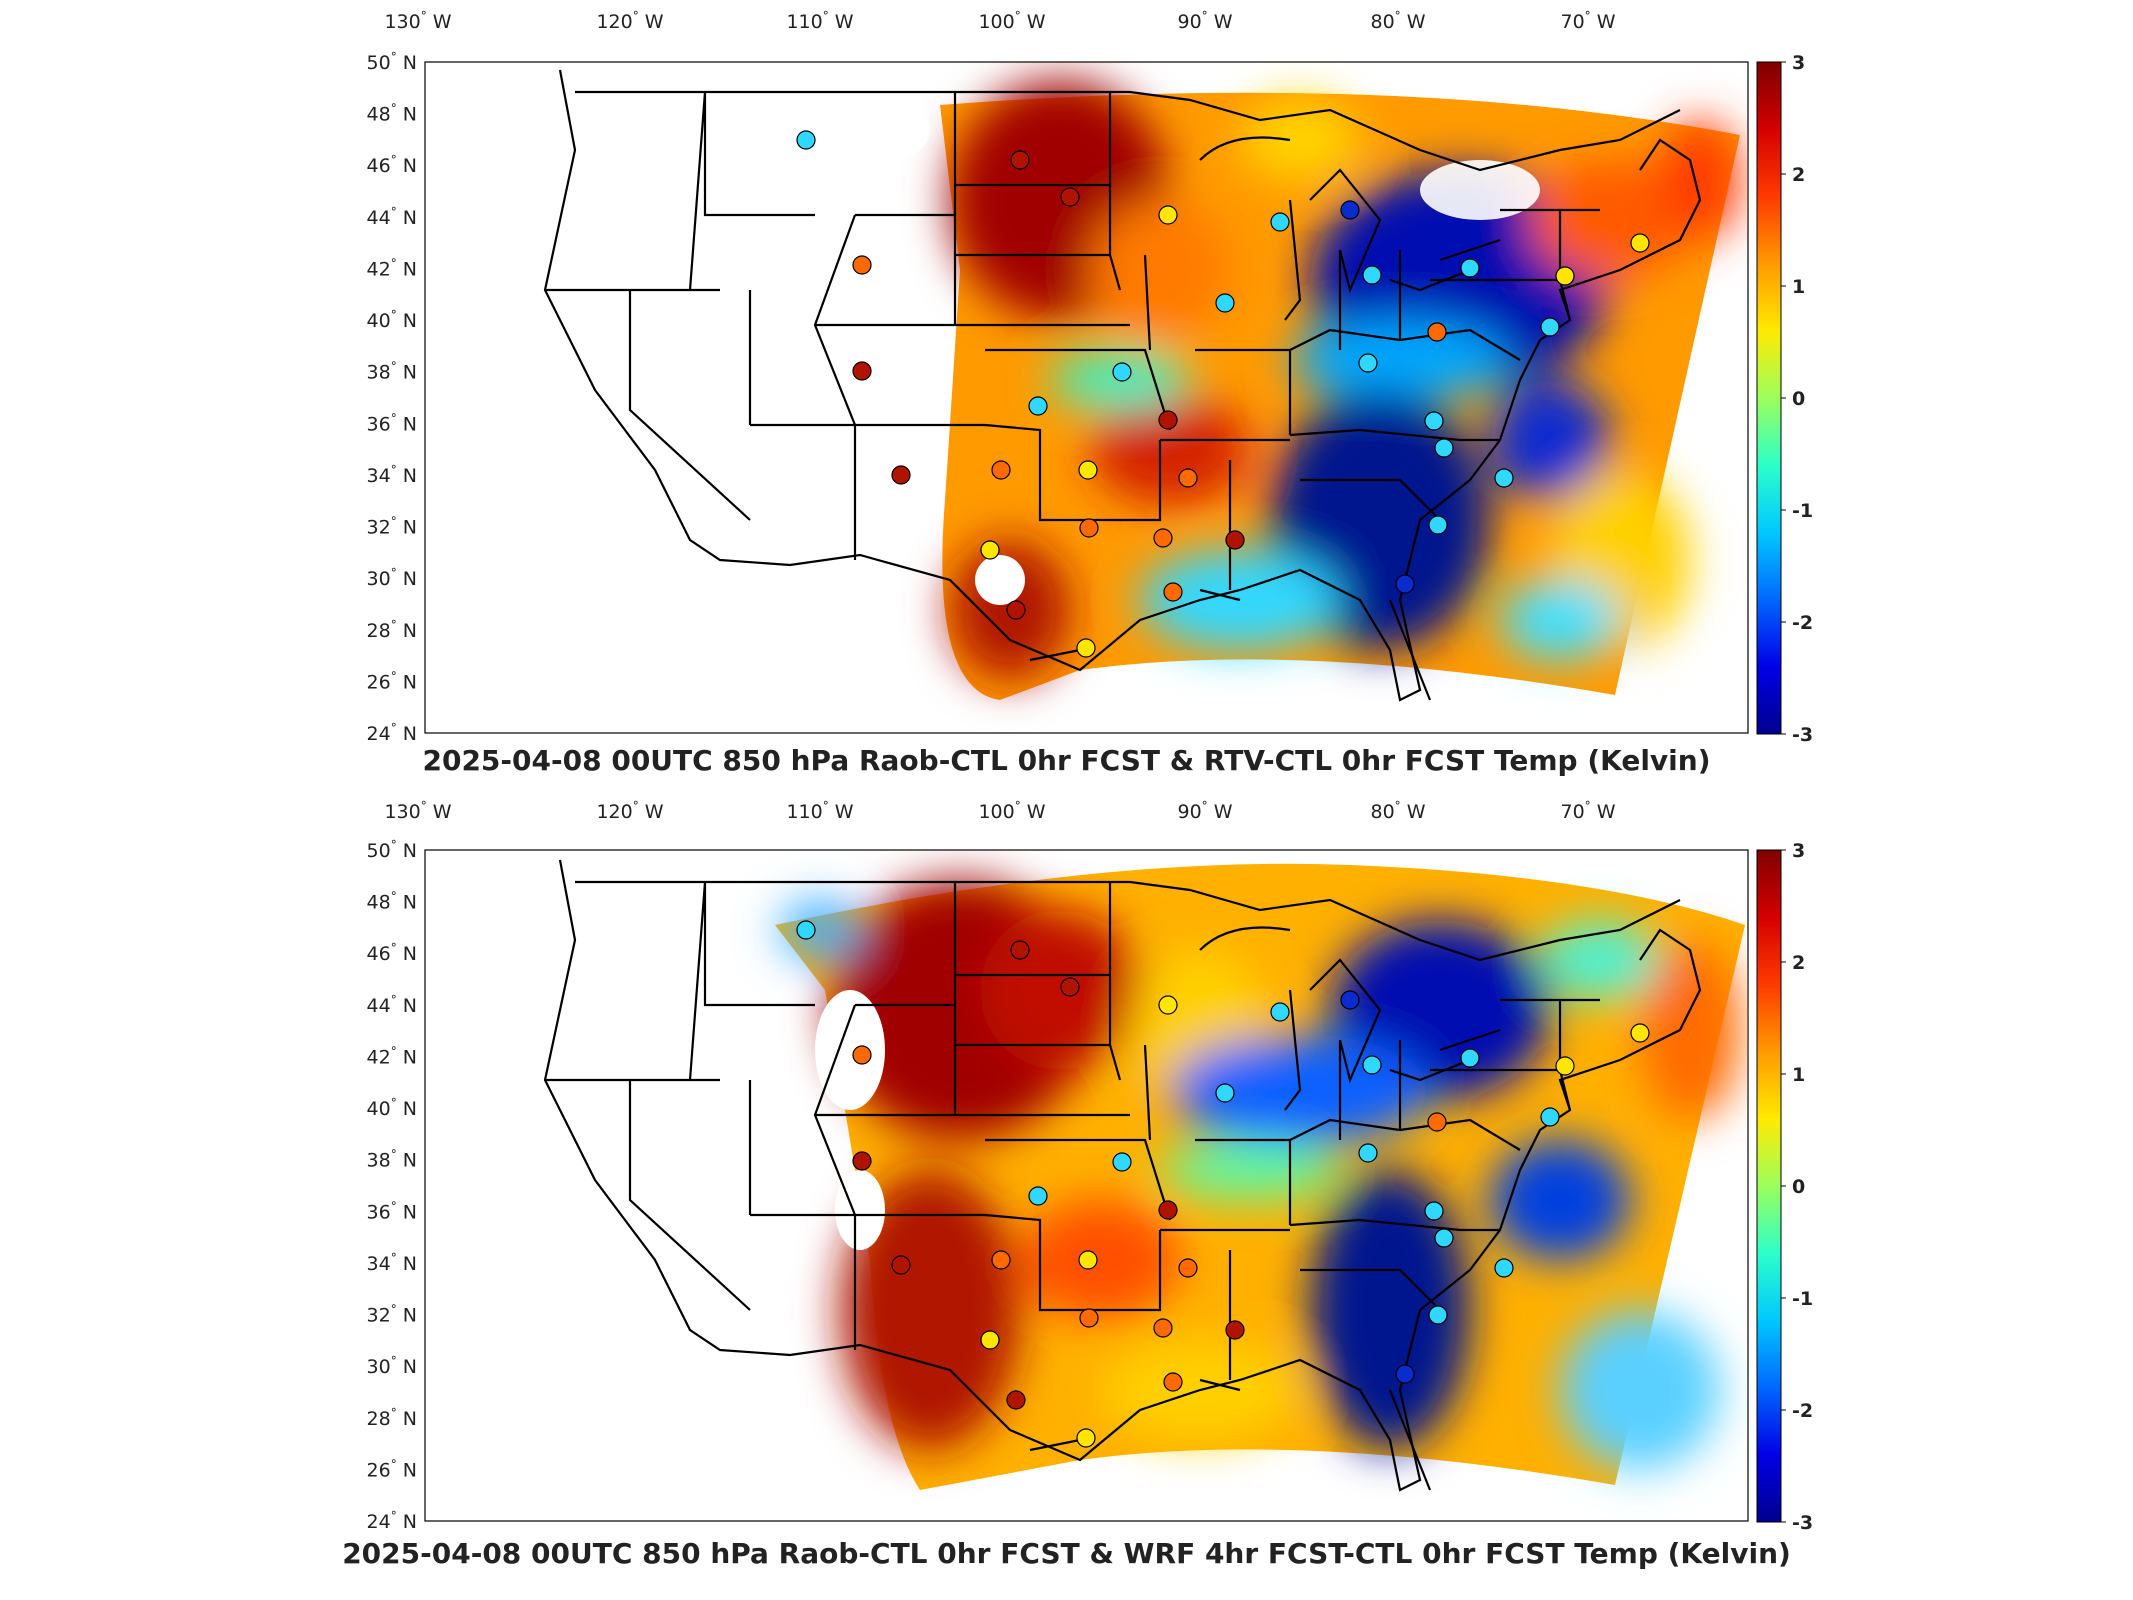 Image resolution: width=2133 pixels, height=1600 pixels. I want to click on great-lakes, so click(1350, 228).